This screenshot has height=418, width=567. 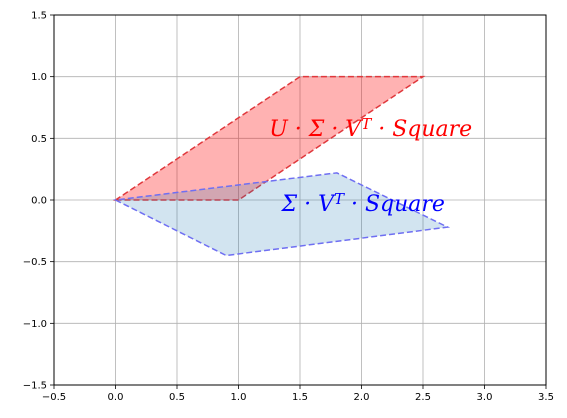 I want to click on annotation-part: Σ · V, so click(x=309, y=204).